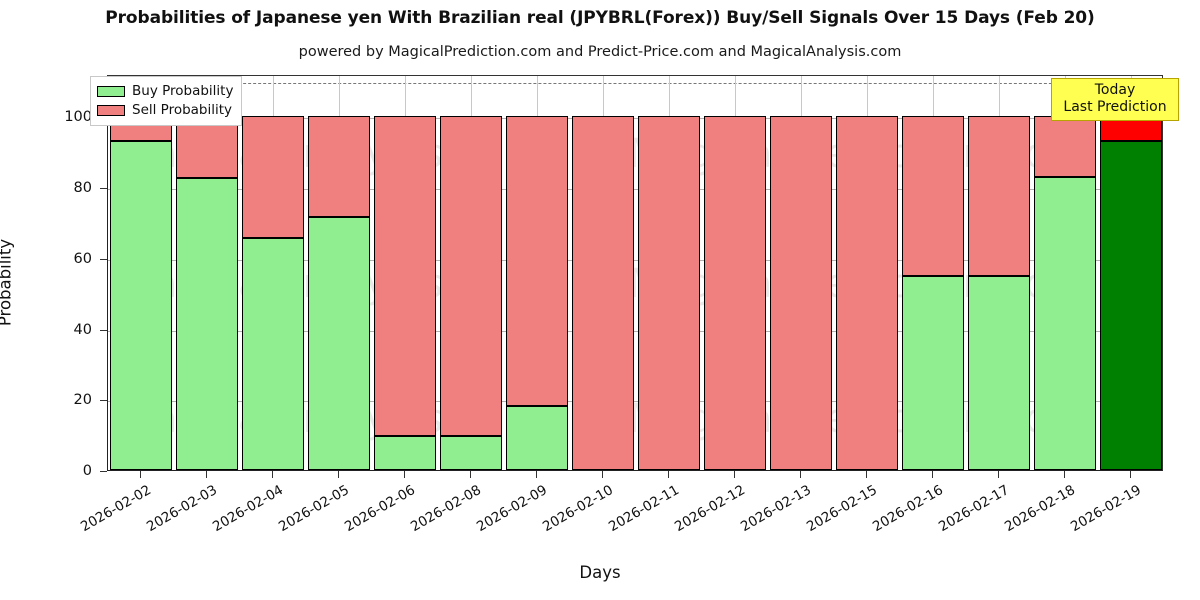 This screenshot has height=600, width=1200. I want to click on legend-label-buy: Buy Probability, so click(183, 91).